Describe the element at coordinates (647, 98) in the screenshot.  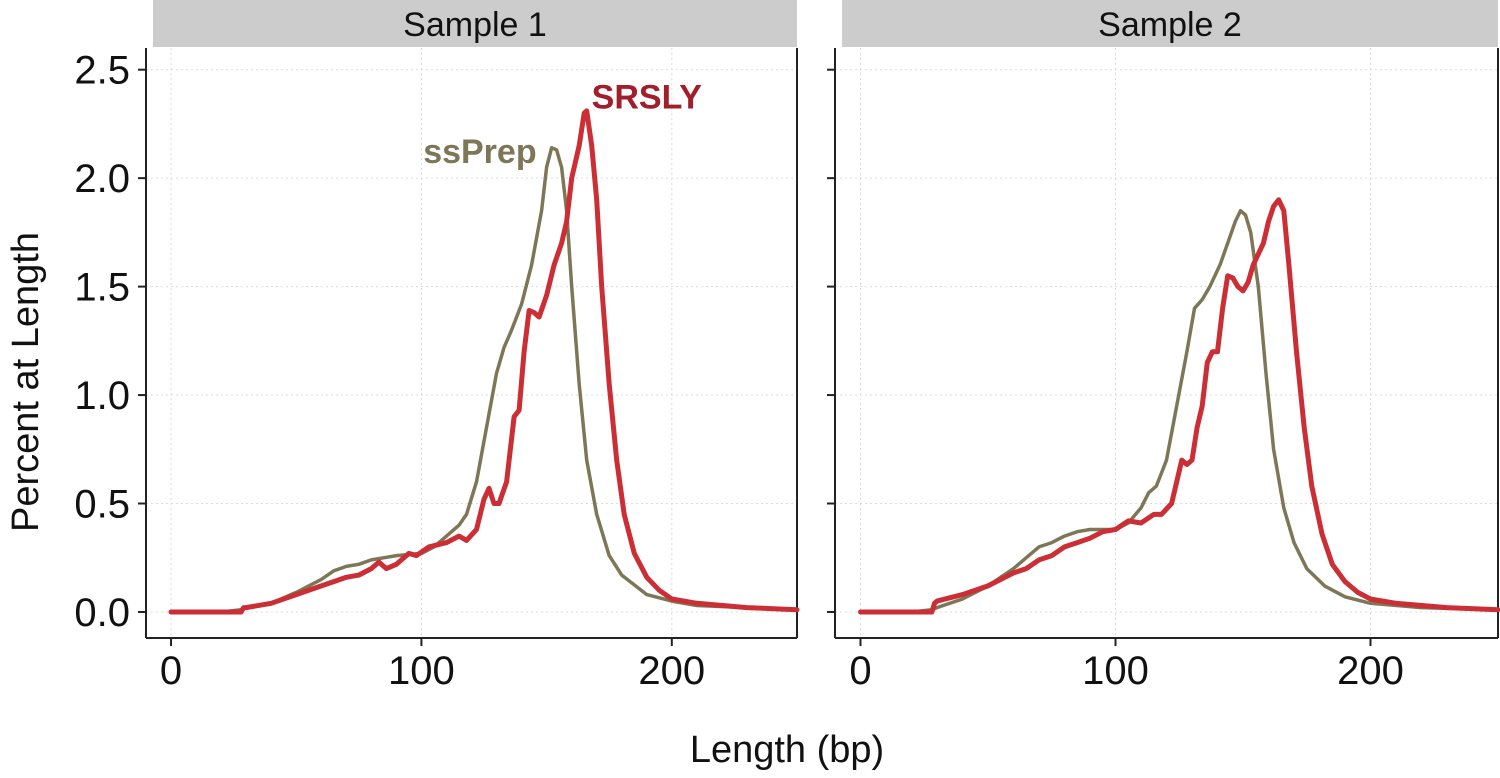
I see `series-label-srsly: SRSLY` at that location.